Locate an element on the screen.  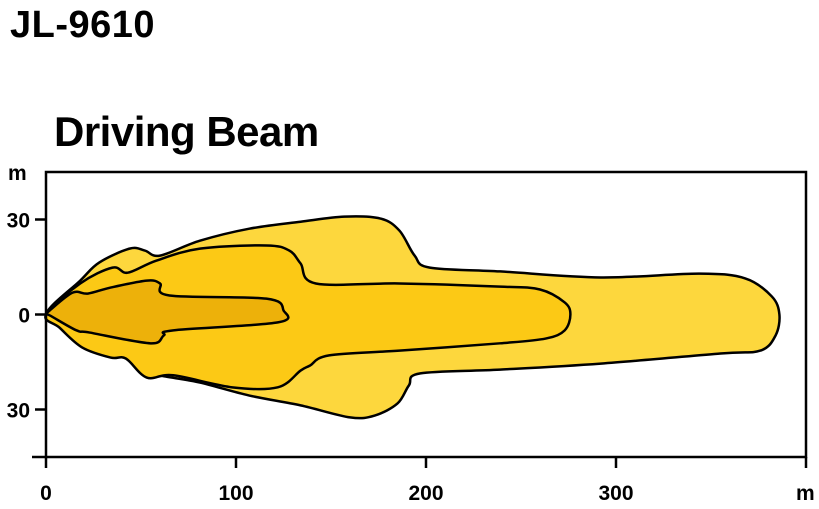
x-tick-label: 100 is located at coordinates (235, 493).